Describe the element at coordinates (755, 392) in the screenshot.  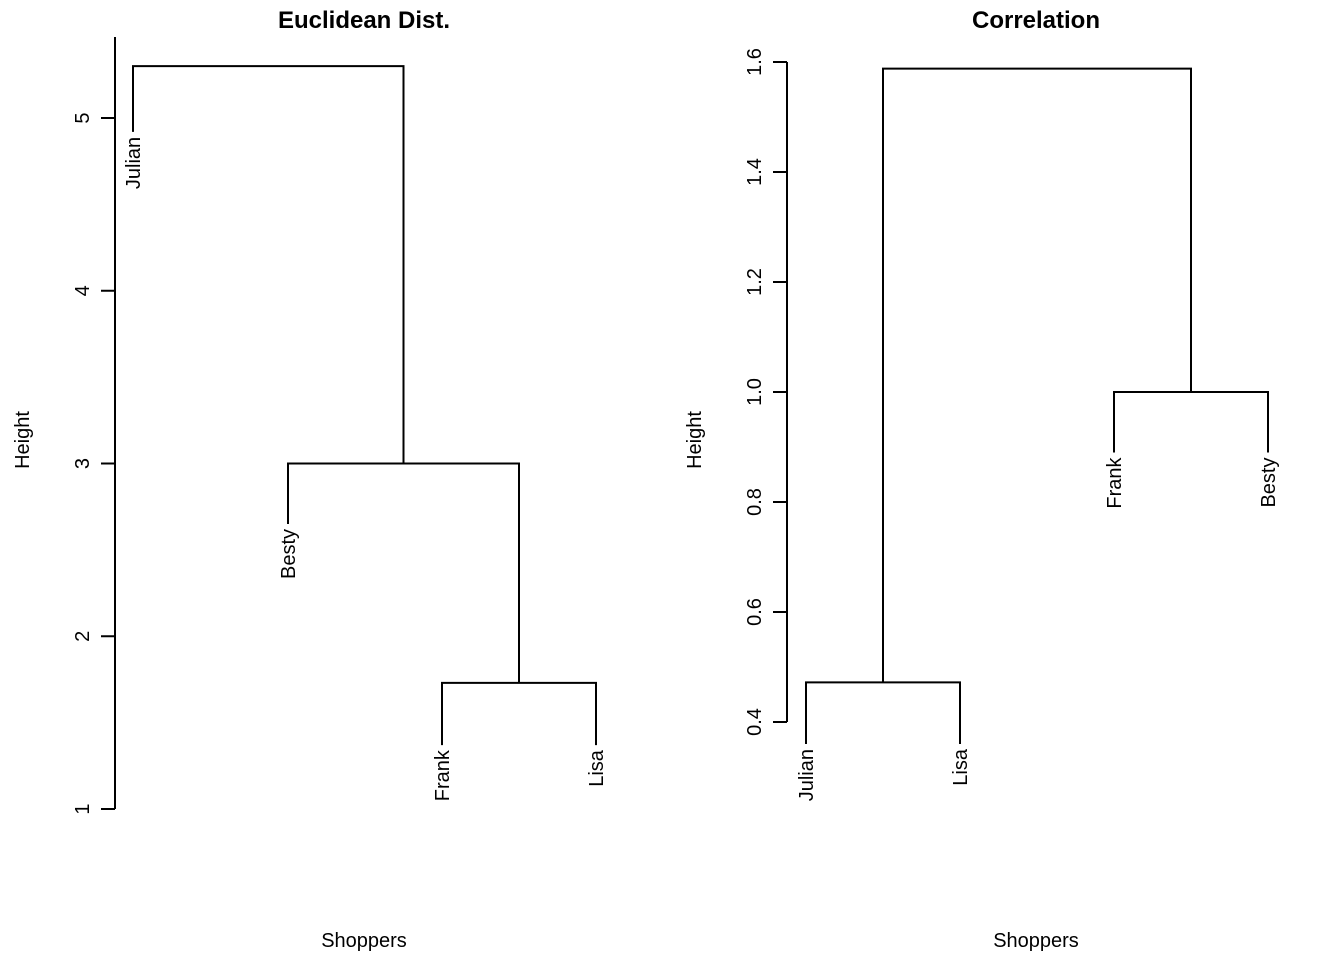
I see `y-tick-label: 1.0` at that location.